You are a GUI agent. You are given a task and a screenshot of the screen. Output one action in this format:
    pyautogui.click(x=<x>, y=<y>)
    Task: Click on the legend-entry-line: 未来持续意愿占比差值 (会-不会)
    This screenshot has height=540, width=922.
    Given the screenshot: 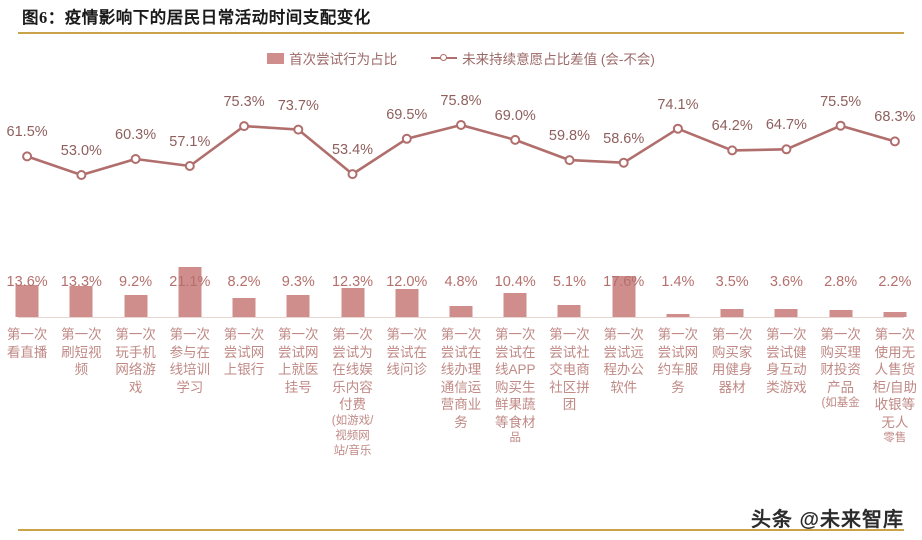 What is the action you would take?
    pyautogui.click(x=543, y=58)
    